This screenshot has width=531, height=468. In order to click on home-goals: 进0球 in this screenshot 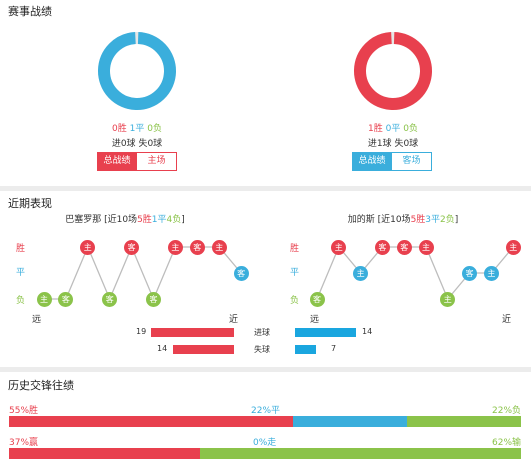, I will do `click(123, 144)`.